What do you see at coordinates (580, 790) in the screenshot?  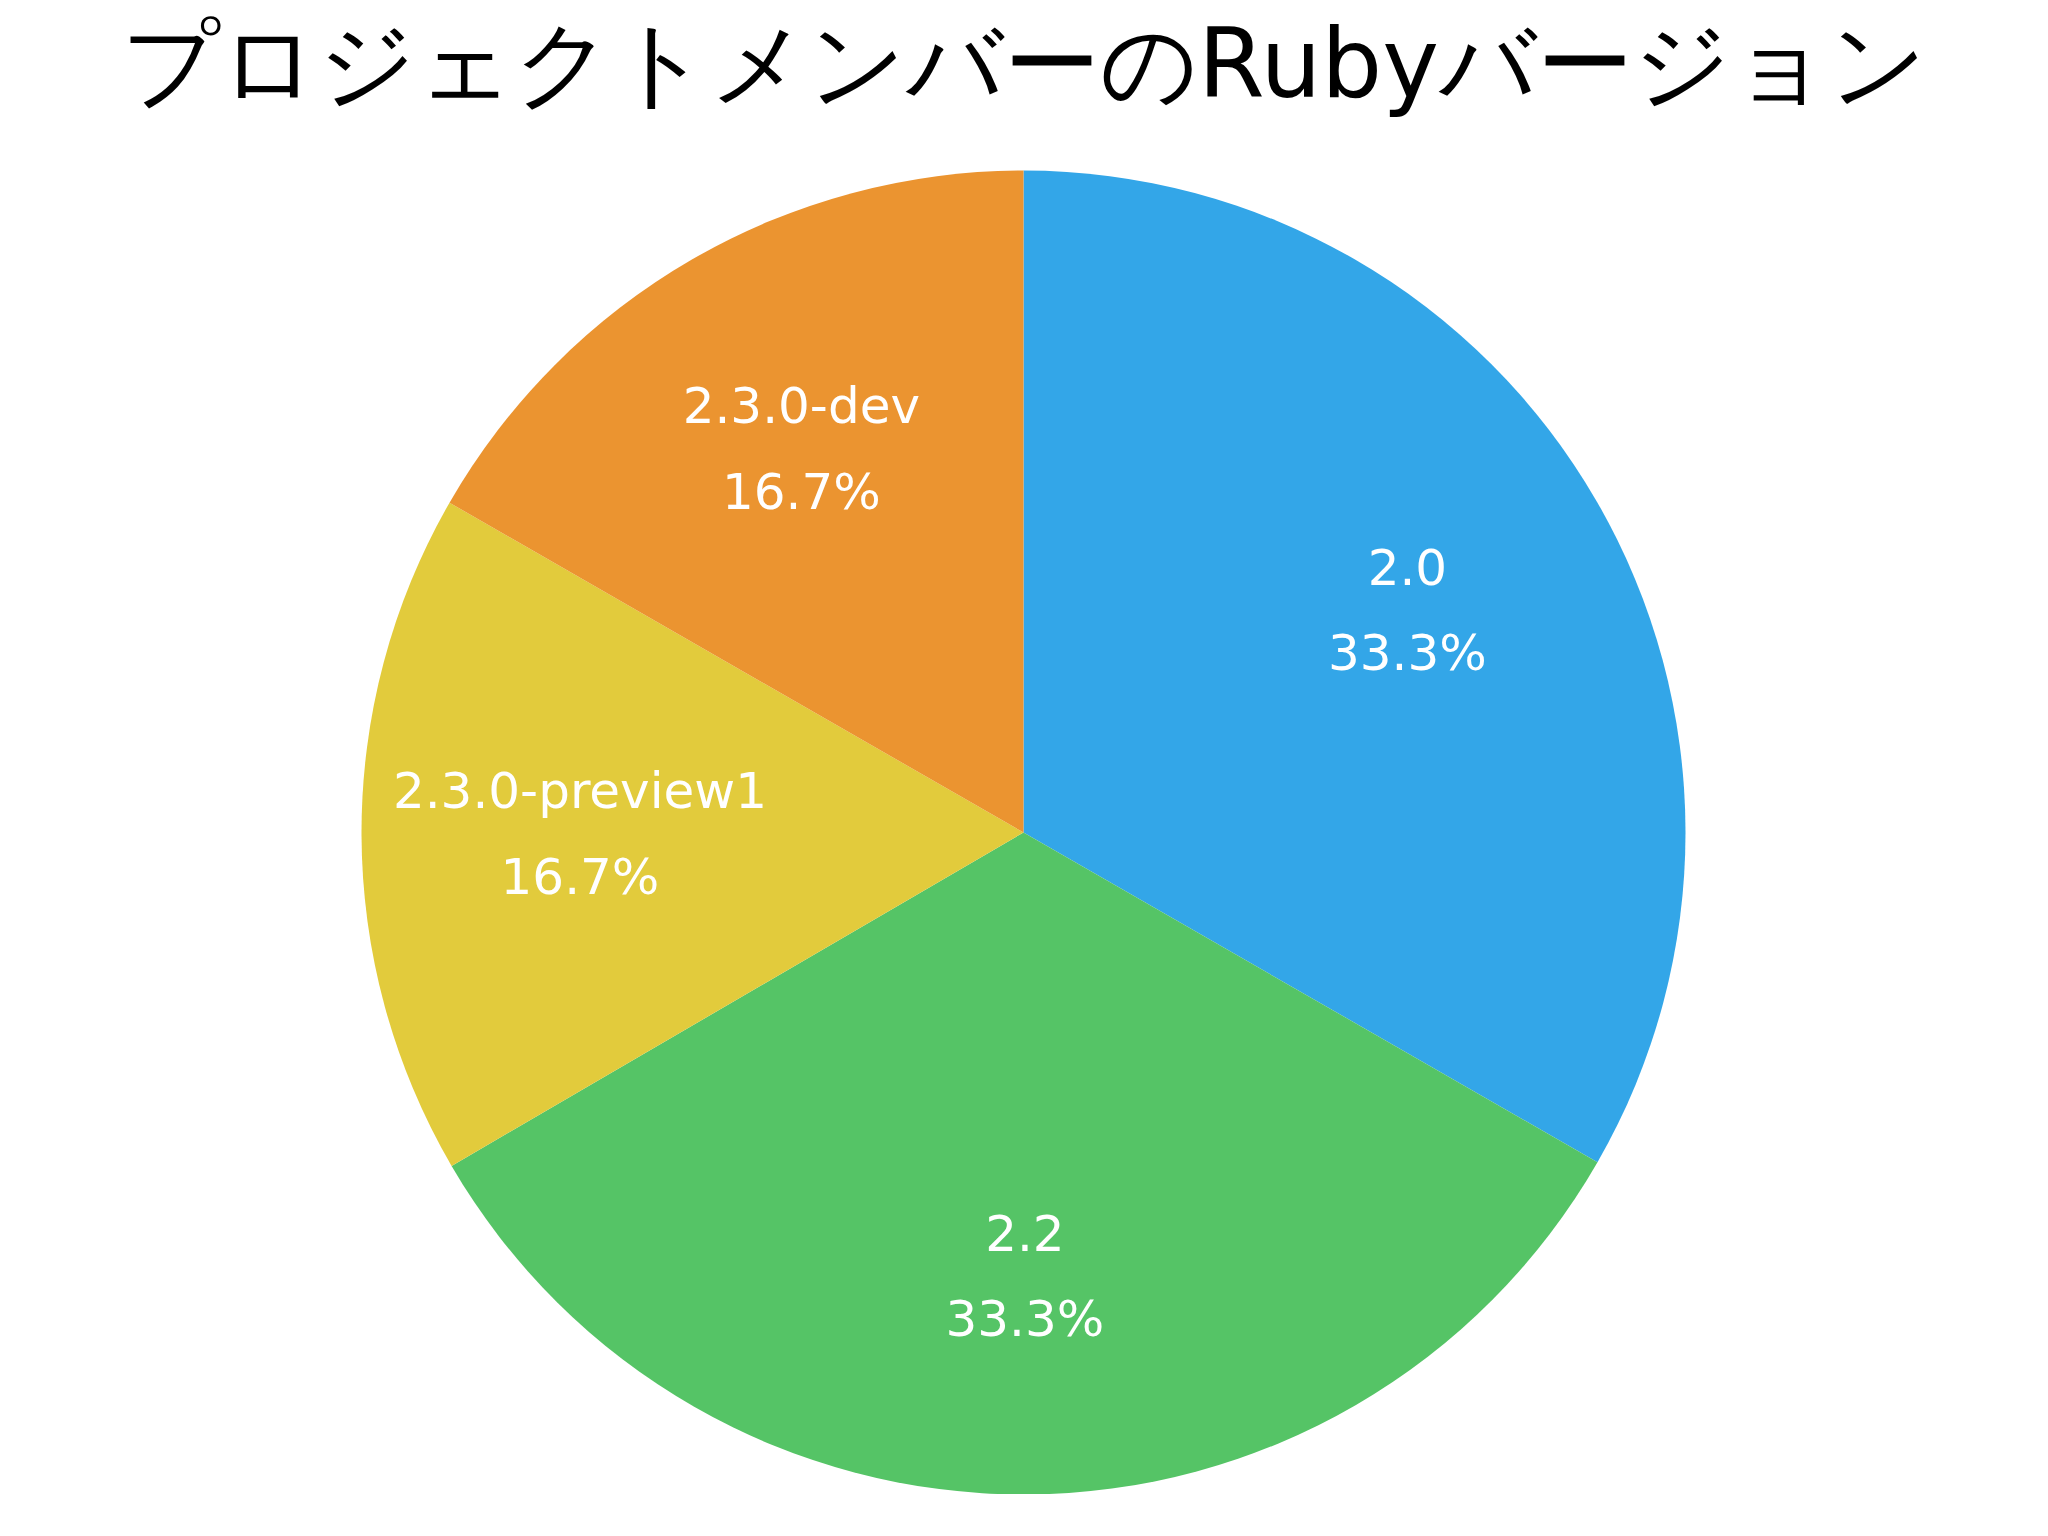 I see `slice-label: 2.3.0-preview1` at bounding box center [580, 790].